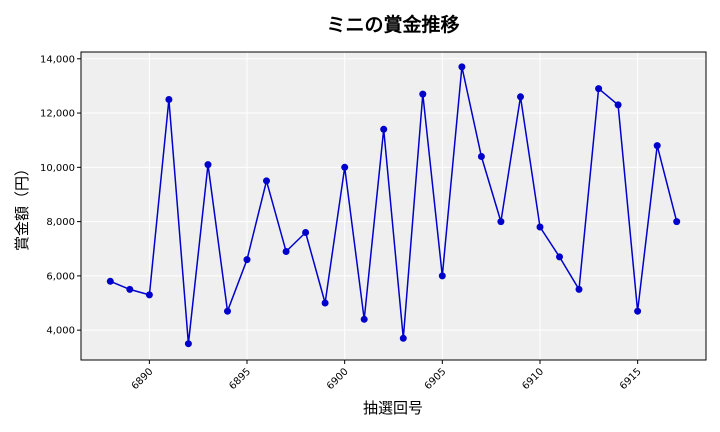  Describe the element at coordinates (631, 379) in the screenshot. I see `x-tick-label: 6915` at that location.